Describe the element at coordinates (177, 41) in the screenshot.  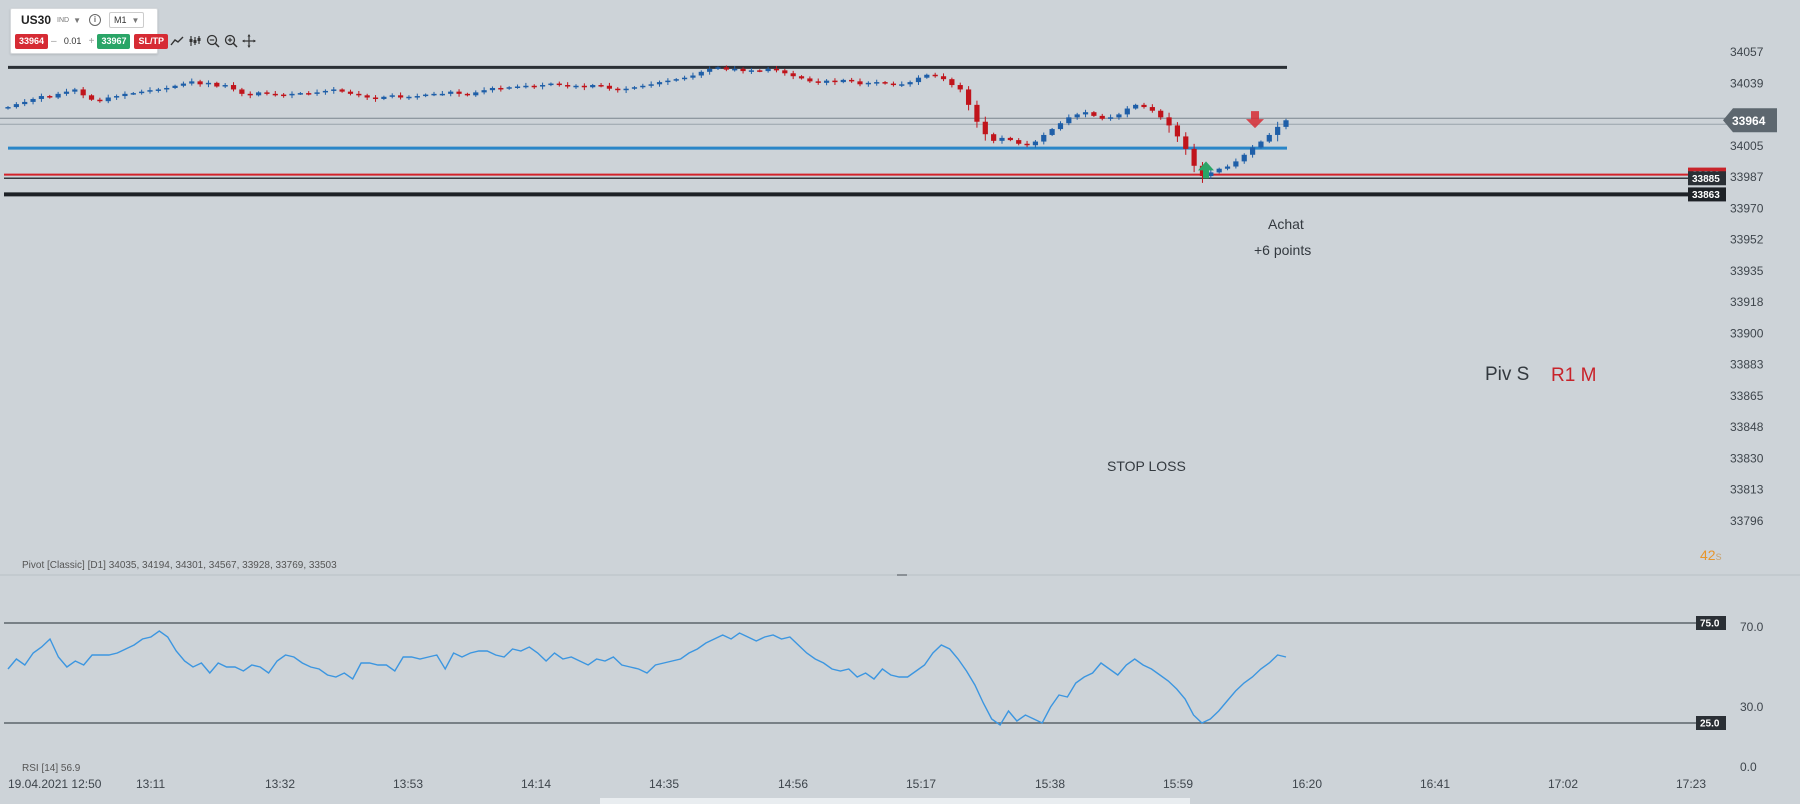
I see `trend-line-icon` at that location.